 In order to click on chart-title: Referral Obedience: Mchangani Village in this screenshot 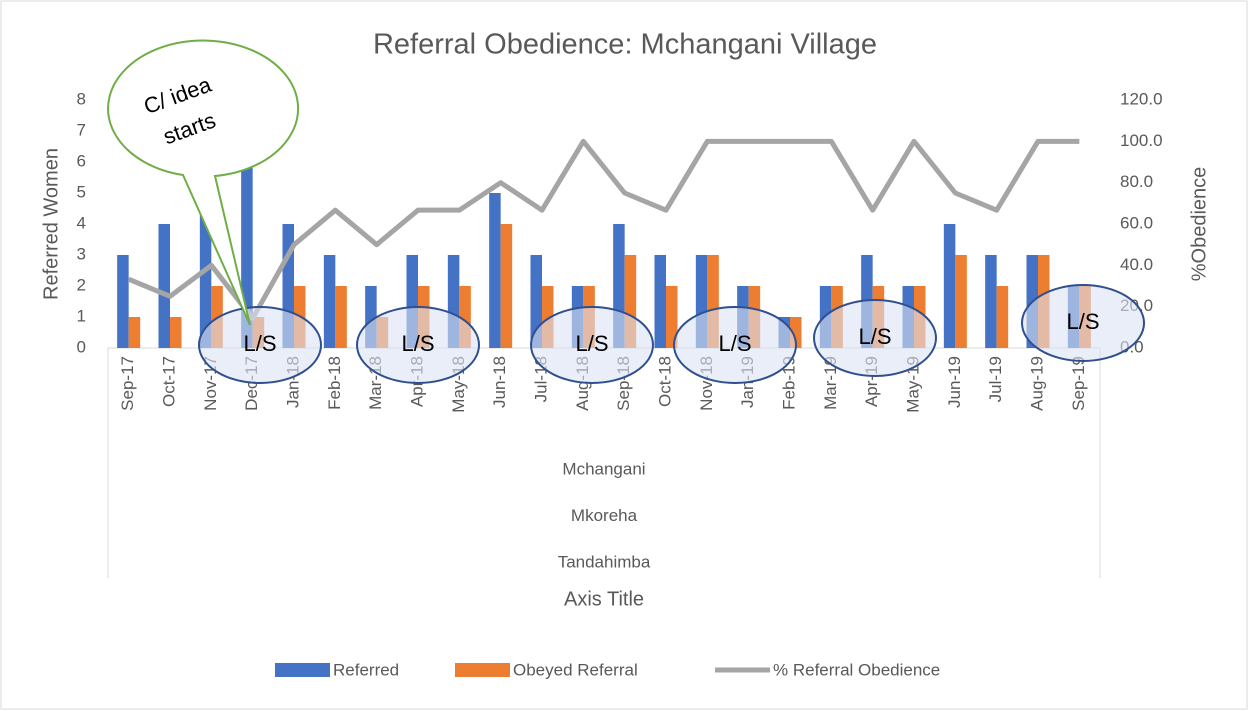, I will do `click(625, 45)`.